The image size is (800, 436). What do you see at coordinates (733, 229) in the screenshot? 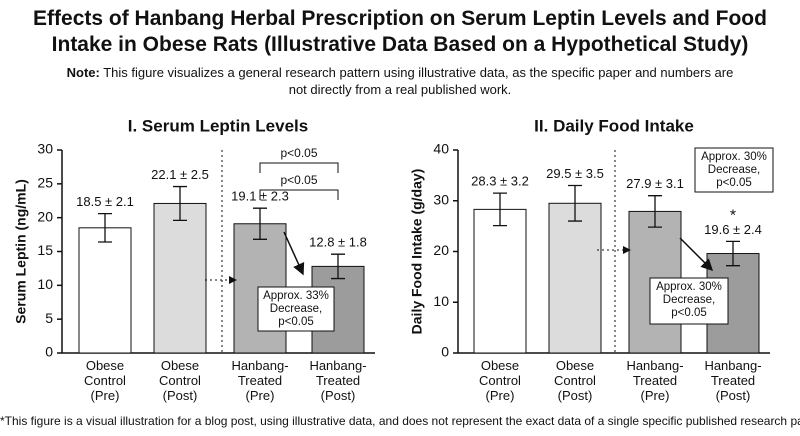
I see `value-label: 19.6 ± 2.4` at bounding box center [733, 229].